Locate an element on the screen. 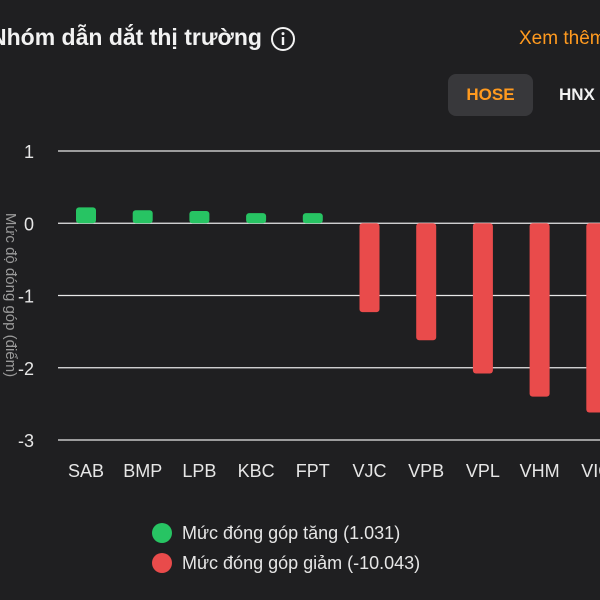 The width and height of the screenshot is (600, 600). y-tick-label: -1 is located at coordinates (26, 297).